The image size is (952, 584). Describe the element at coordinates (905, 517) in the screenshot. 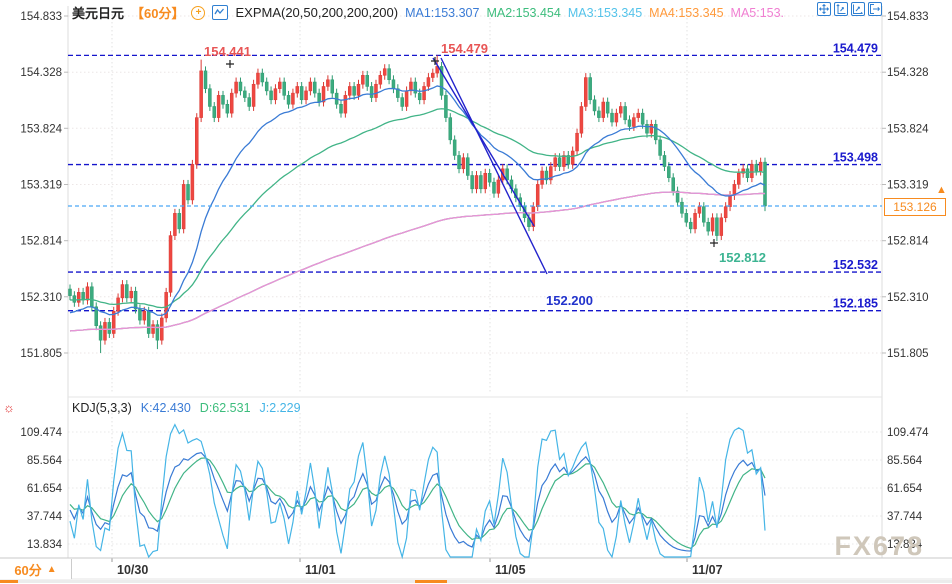

I see `kdj-axis-label-right: 37.744` at that location.